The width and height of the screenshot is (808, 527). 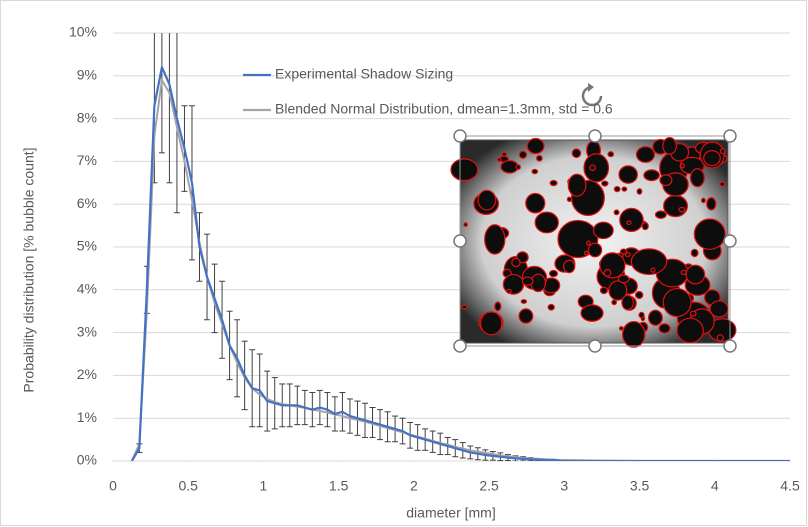 I want to click on y-tick-label: 10%, so click(x=83, y=32).